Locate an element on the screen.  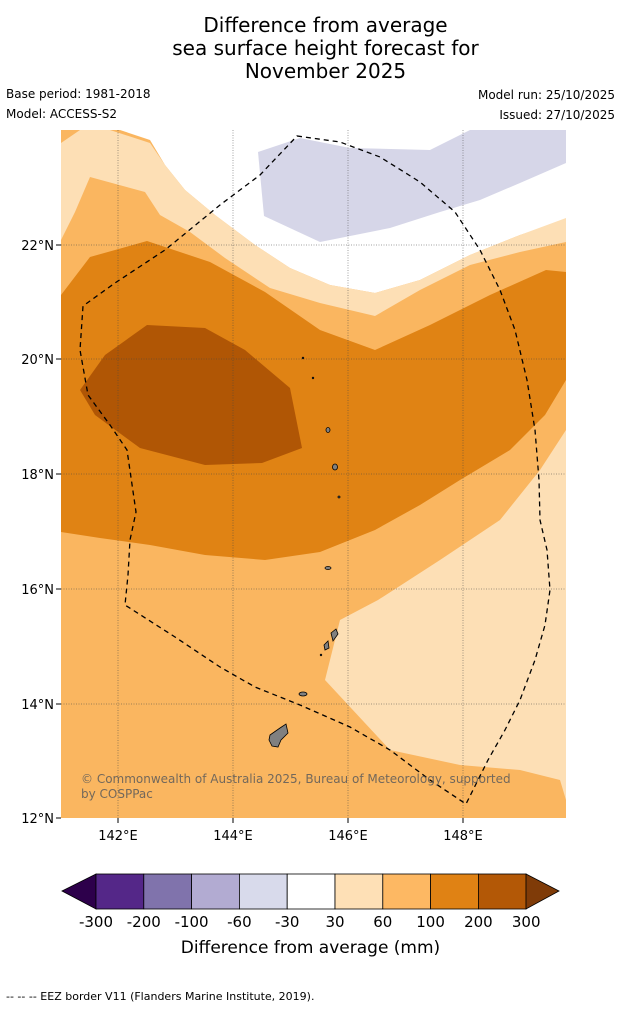
colorbar-tick-labels: -300 -200 -100 -60 -30 30 60 100 200 300 is located at coordinates (310, 922).